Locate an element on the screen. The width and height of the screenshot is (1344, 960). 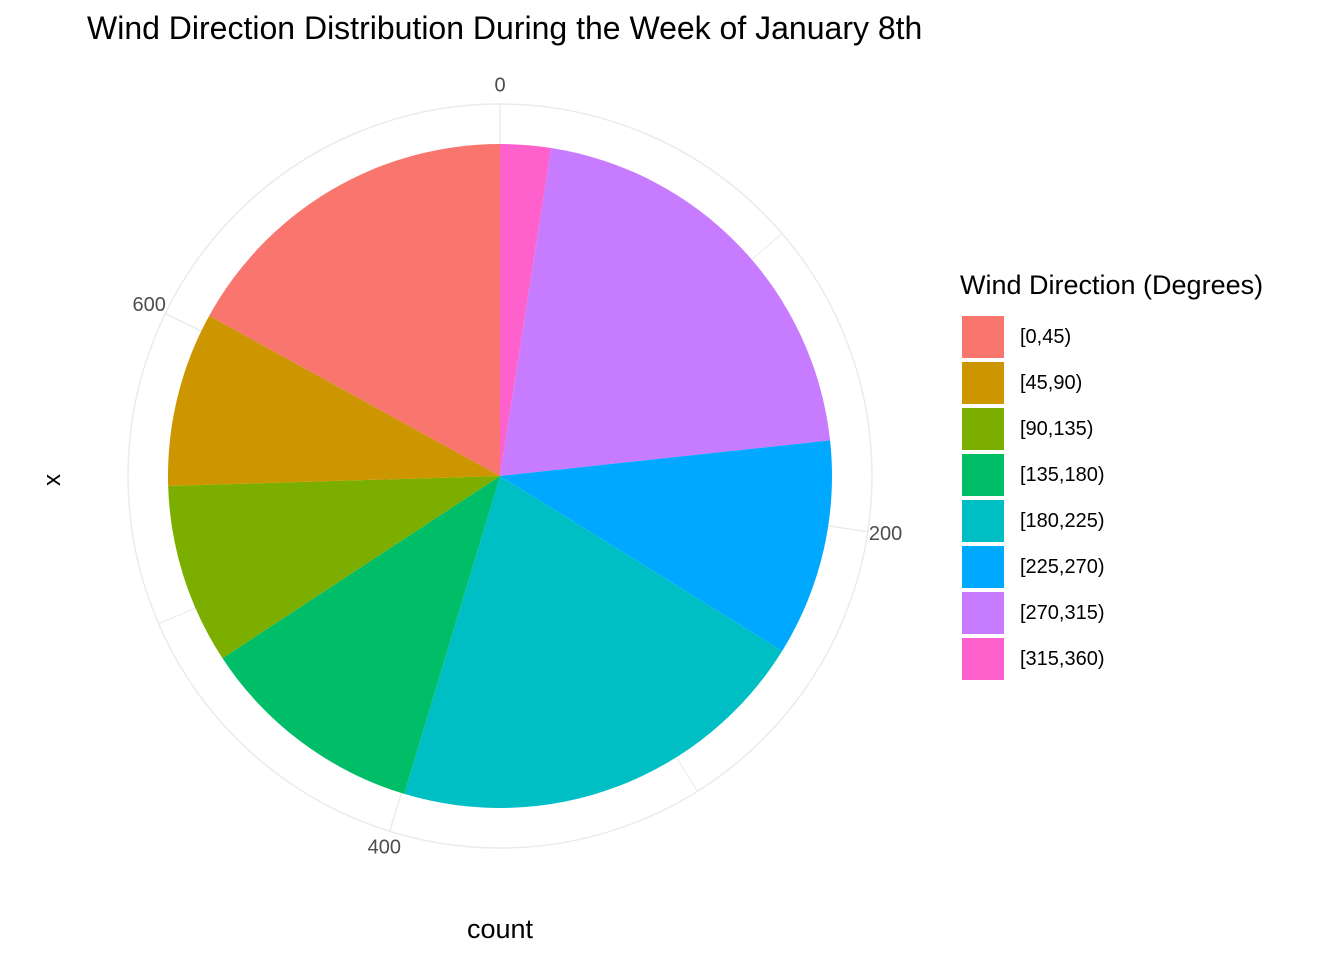
legend-item: [270,315) is located at coordinates (1033, 613).